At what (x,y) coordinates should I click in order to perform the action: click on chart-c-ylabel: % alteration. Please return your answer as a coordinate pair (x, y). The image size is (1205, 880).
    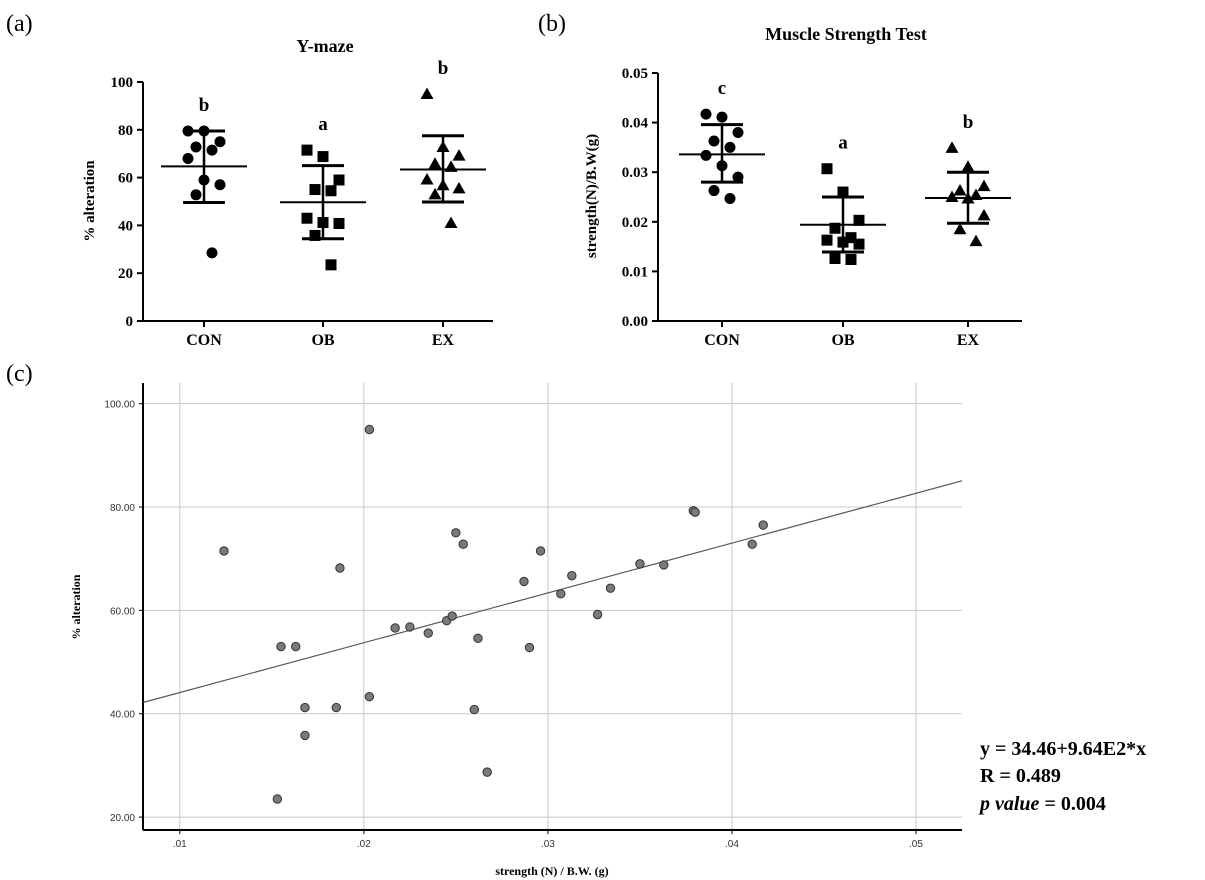
    Looking at the image, I should click on (76, 606).